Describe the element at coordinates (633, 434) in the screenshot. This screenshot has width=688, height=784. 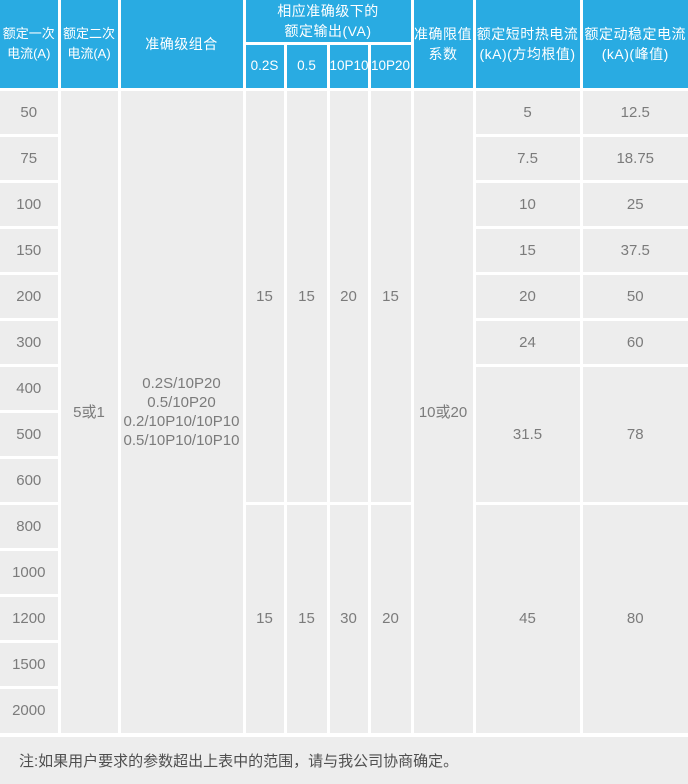
I see `dynamic-current-cell: 78` at that location.